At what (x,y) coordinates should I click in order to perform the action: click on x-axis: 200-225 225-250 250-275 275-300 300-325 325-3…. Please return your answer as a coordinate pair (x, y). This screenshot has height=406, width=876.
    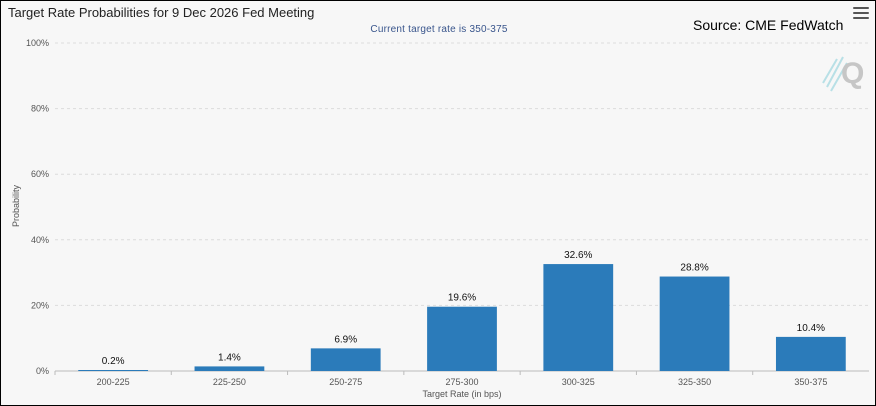
    Looking at the image, I should click on (440, 379).